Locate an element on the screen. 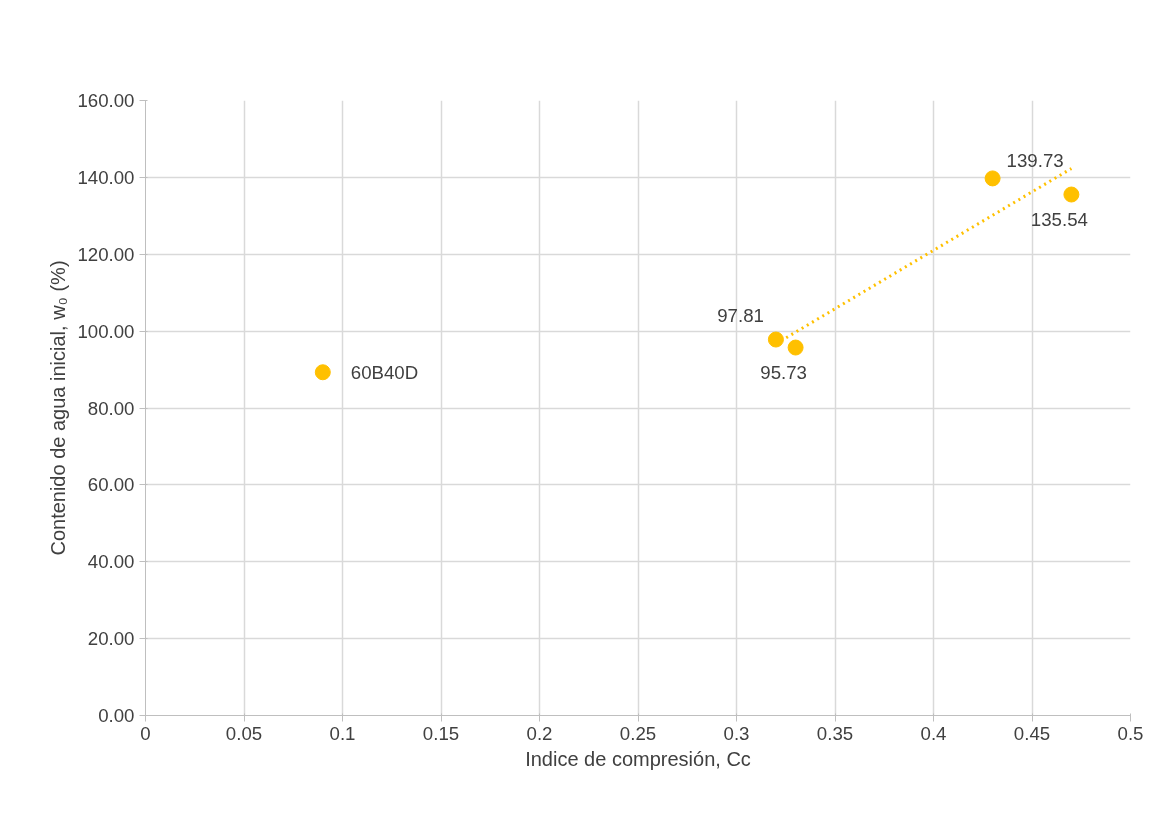 The image size is (1166, 820). annotation: 60B40D is located at coordinates (384, 372).